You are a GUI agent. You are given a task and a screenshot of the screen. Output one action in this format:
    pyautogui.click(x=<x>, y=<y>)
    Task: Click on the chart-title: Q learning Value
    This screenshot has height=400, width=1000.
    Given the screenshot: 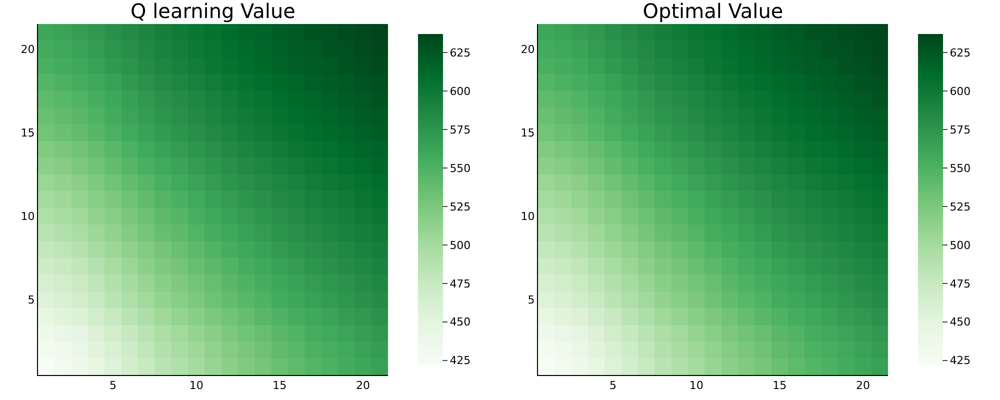 What is the action you would take?
    pyautogui.click(x=213, y=11)
    